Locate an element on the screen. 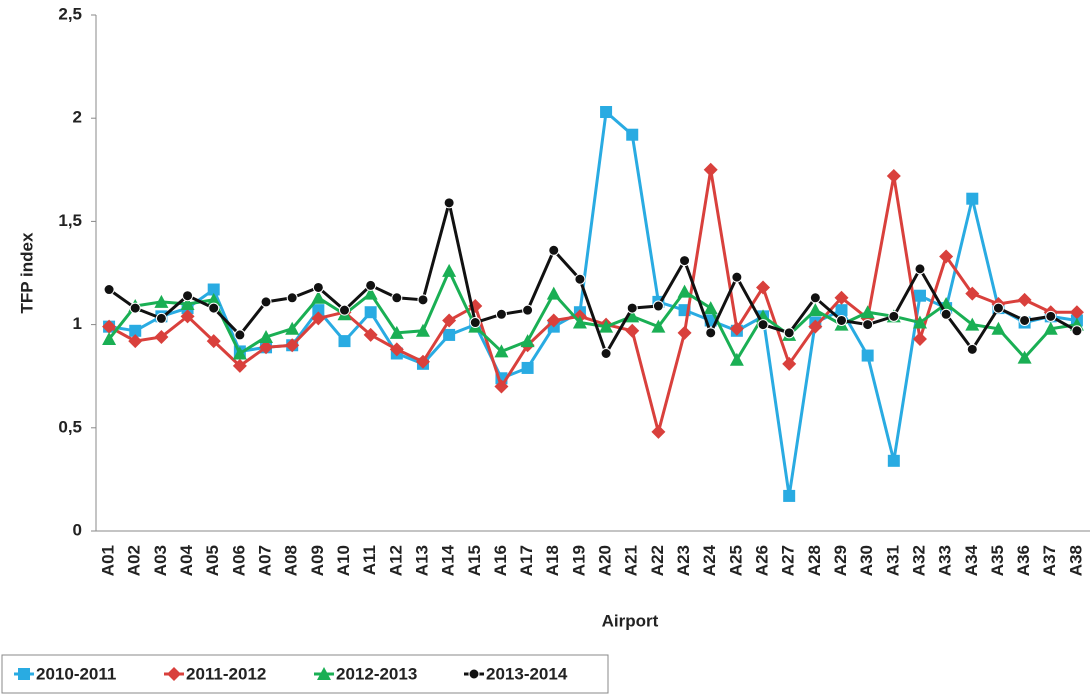 This screenshot has width=1092, height=698. x-tick-label: A08 is located at coordinates (291, 560).